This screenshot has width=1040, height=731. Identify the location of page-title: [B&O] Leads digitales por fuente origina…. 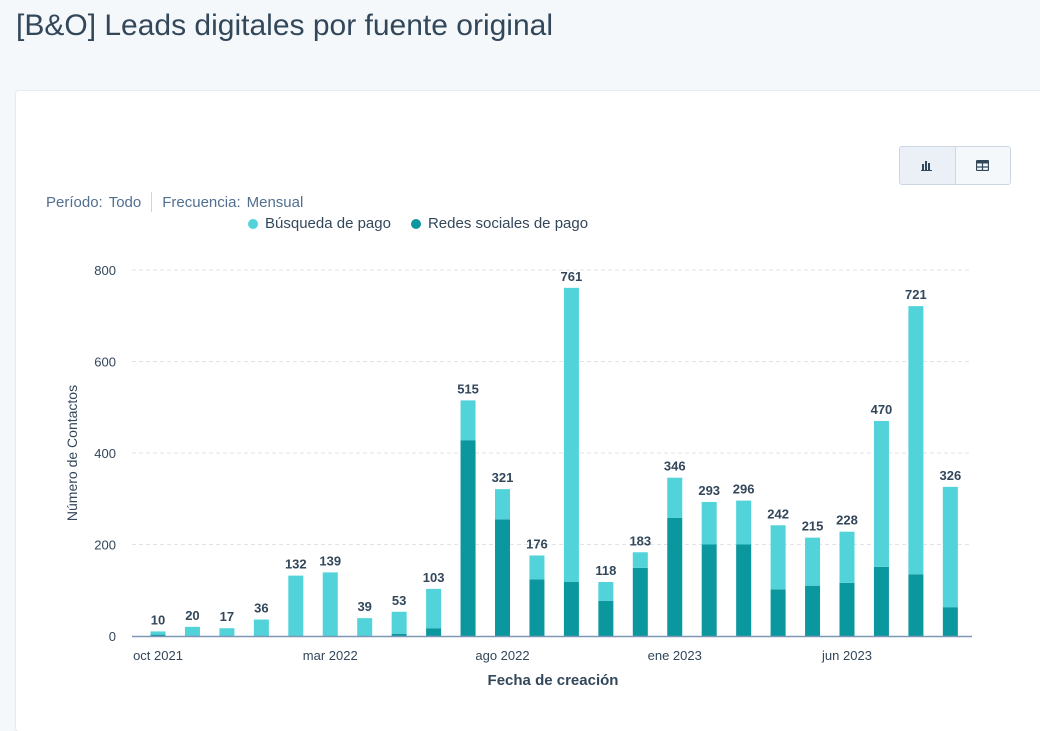
(284, 25).